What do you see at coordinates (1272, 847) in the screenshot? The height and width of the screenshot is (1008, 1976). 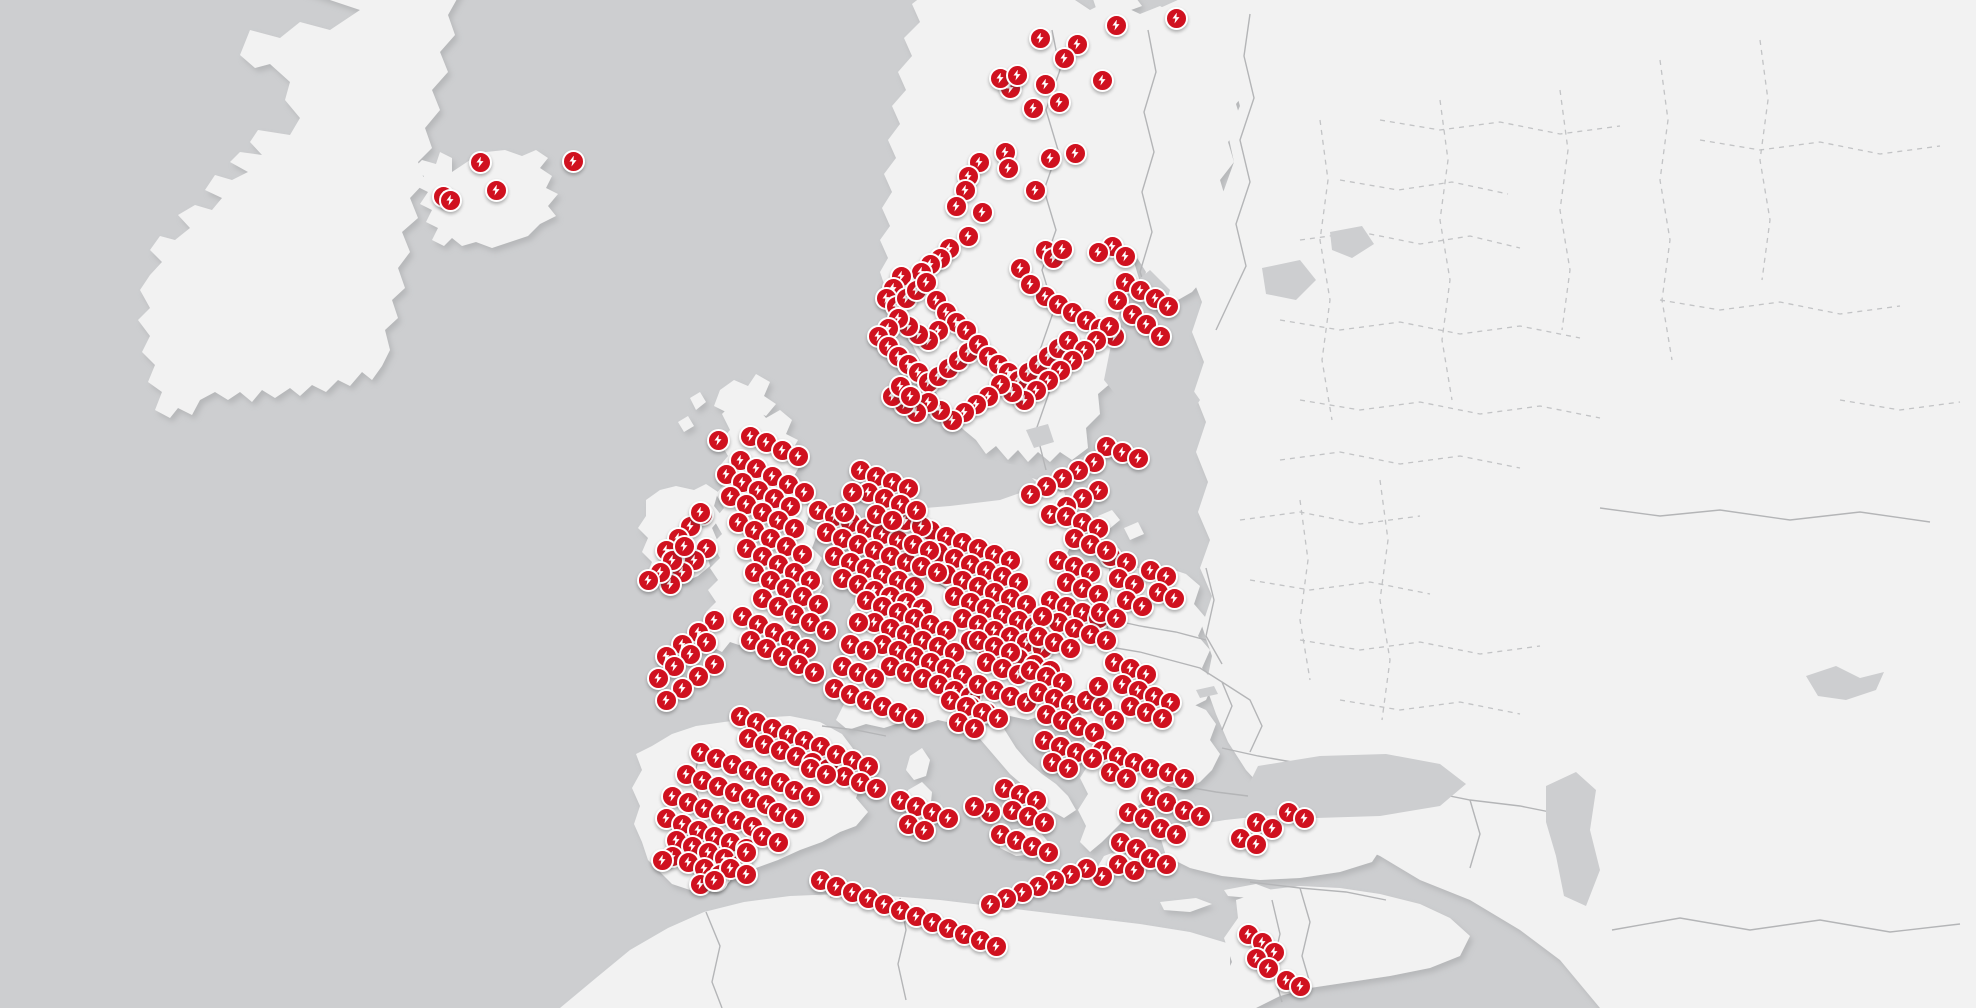 I see `land-turkey` at bounding box center [1272, 847].